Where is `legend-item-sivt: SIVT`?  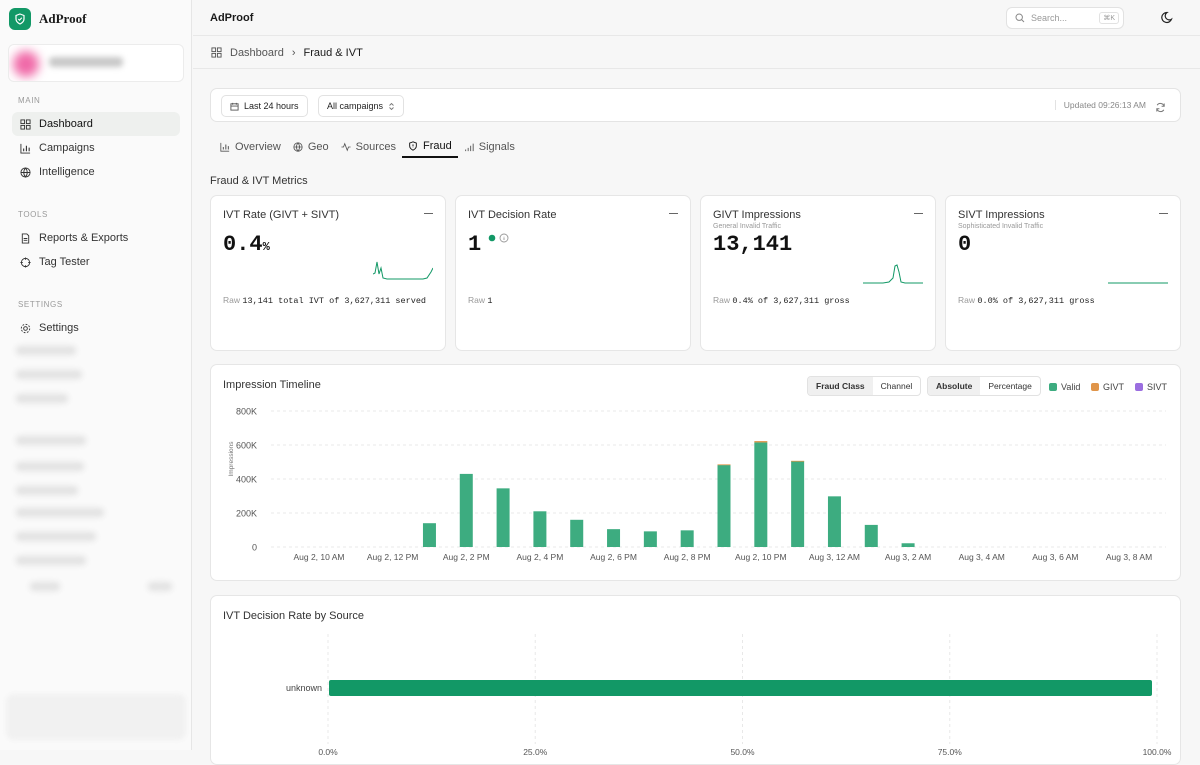
legend-item-sivt: SIVT is located at coordinates (1151, 387).